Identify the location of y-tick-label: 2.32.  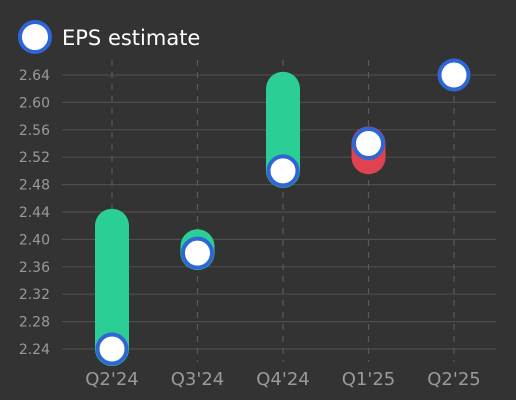
(34, 295).